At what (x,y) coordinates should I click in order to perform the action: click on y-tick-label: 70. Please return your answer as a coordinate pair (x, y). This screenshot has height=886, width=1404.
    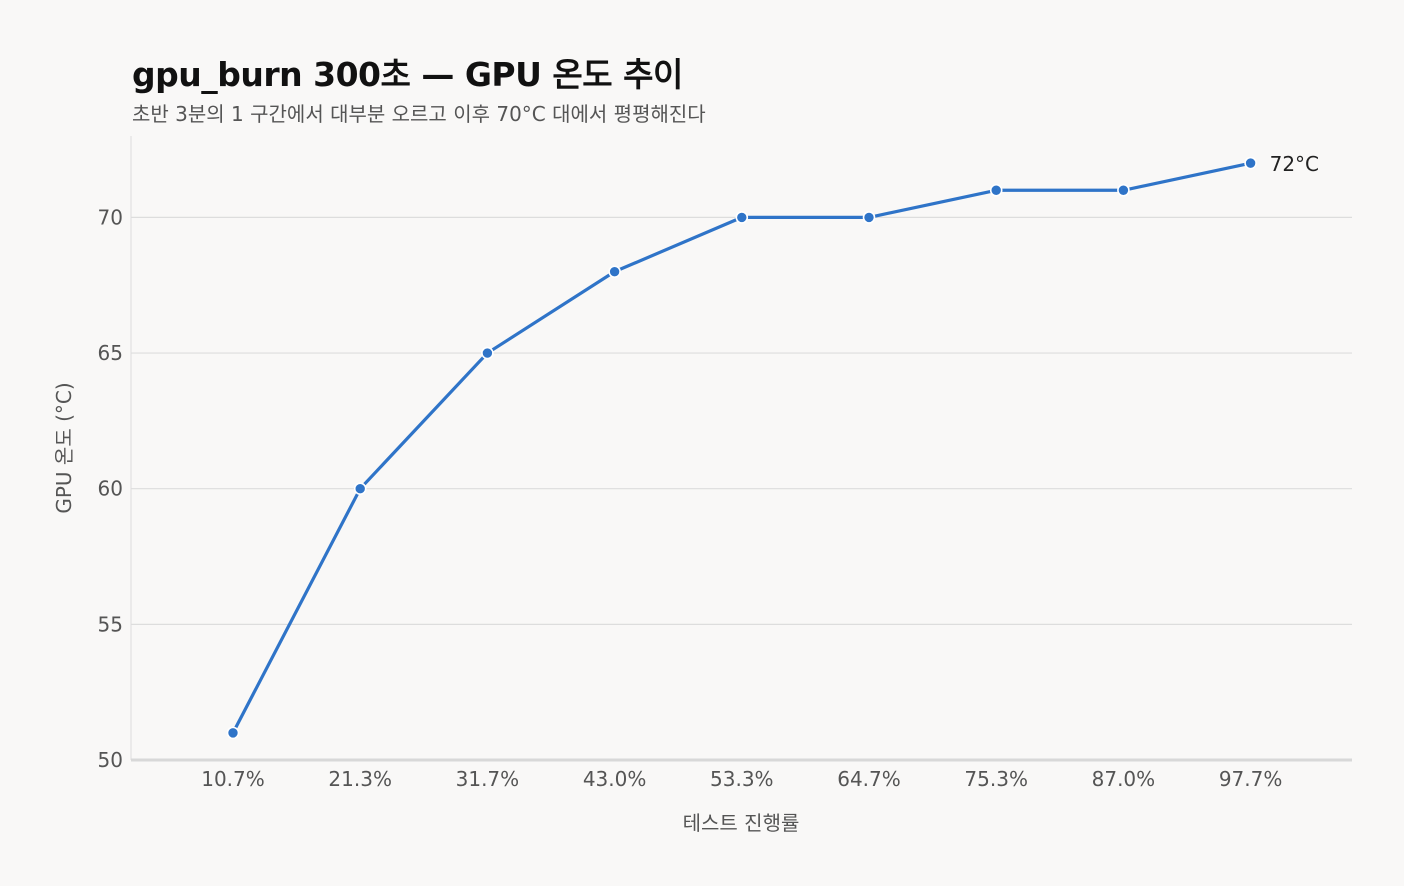
    Looking at the image, I should click on (110, 217).